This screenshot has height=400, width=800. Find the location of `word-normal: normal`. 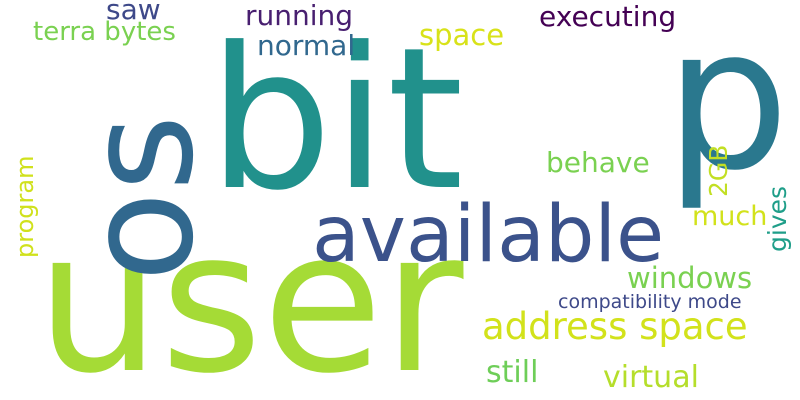

word-normal: normal is located at coordinates (306, 45).